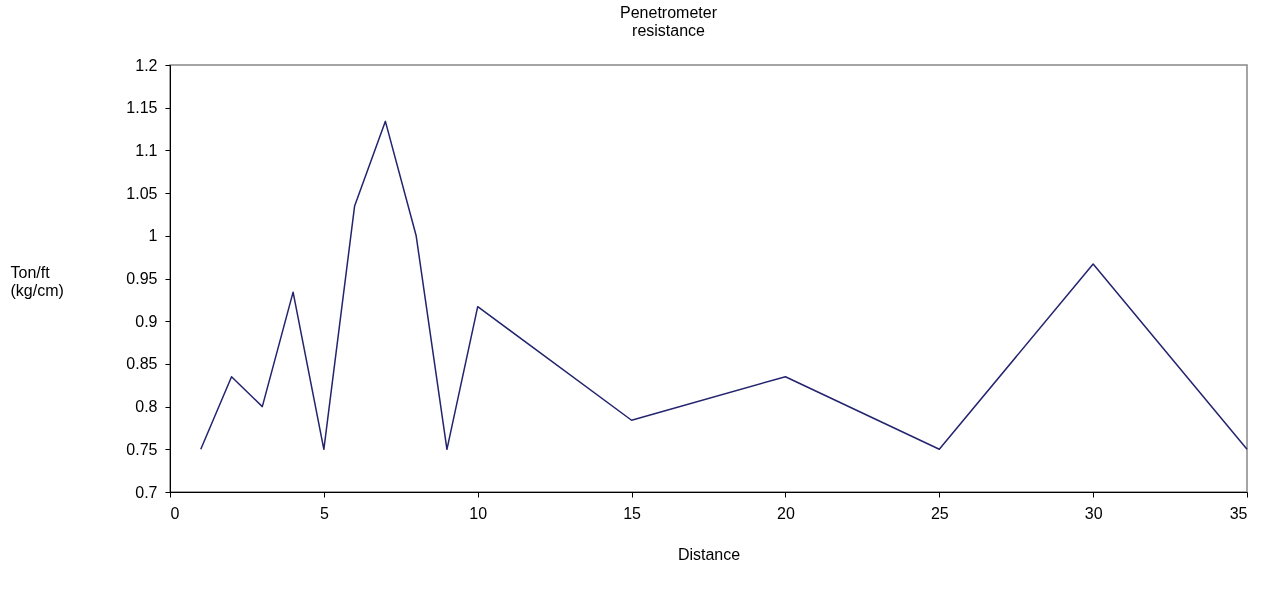  I want to click on x-tick-label: 25, so click(939, 513).